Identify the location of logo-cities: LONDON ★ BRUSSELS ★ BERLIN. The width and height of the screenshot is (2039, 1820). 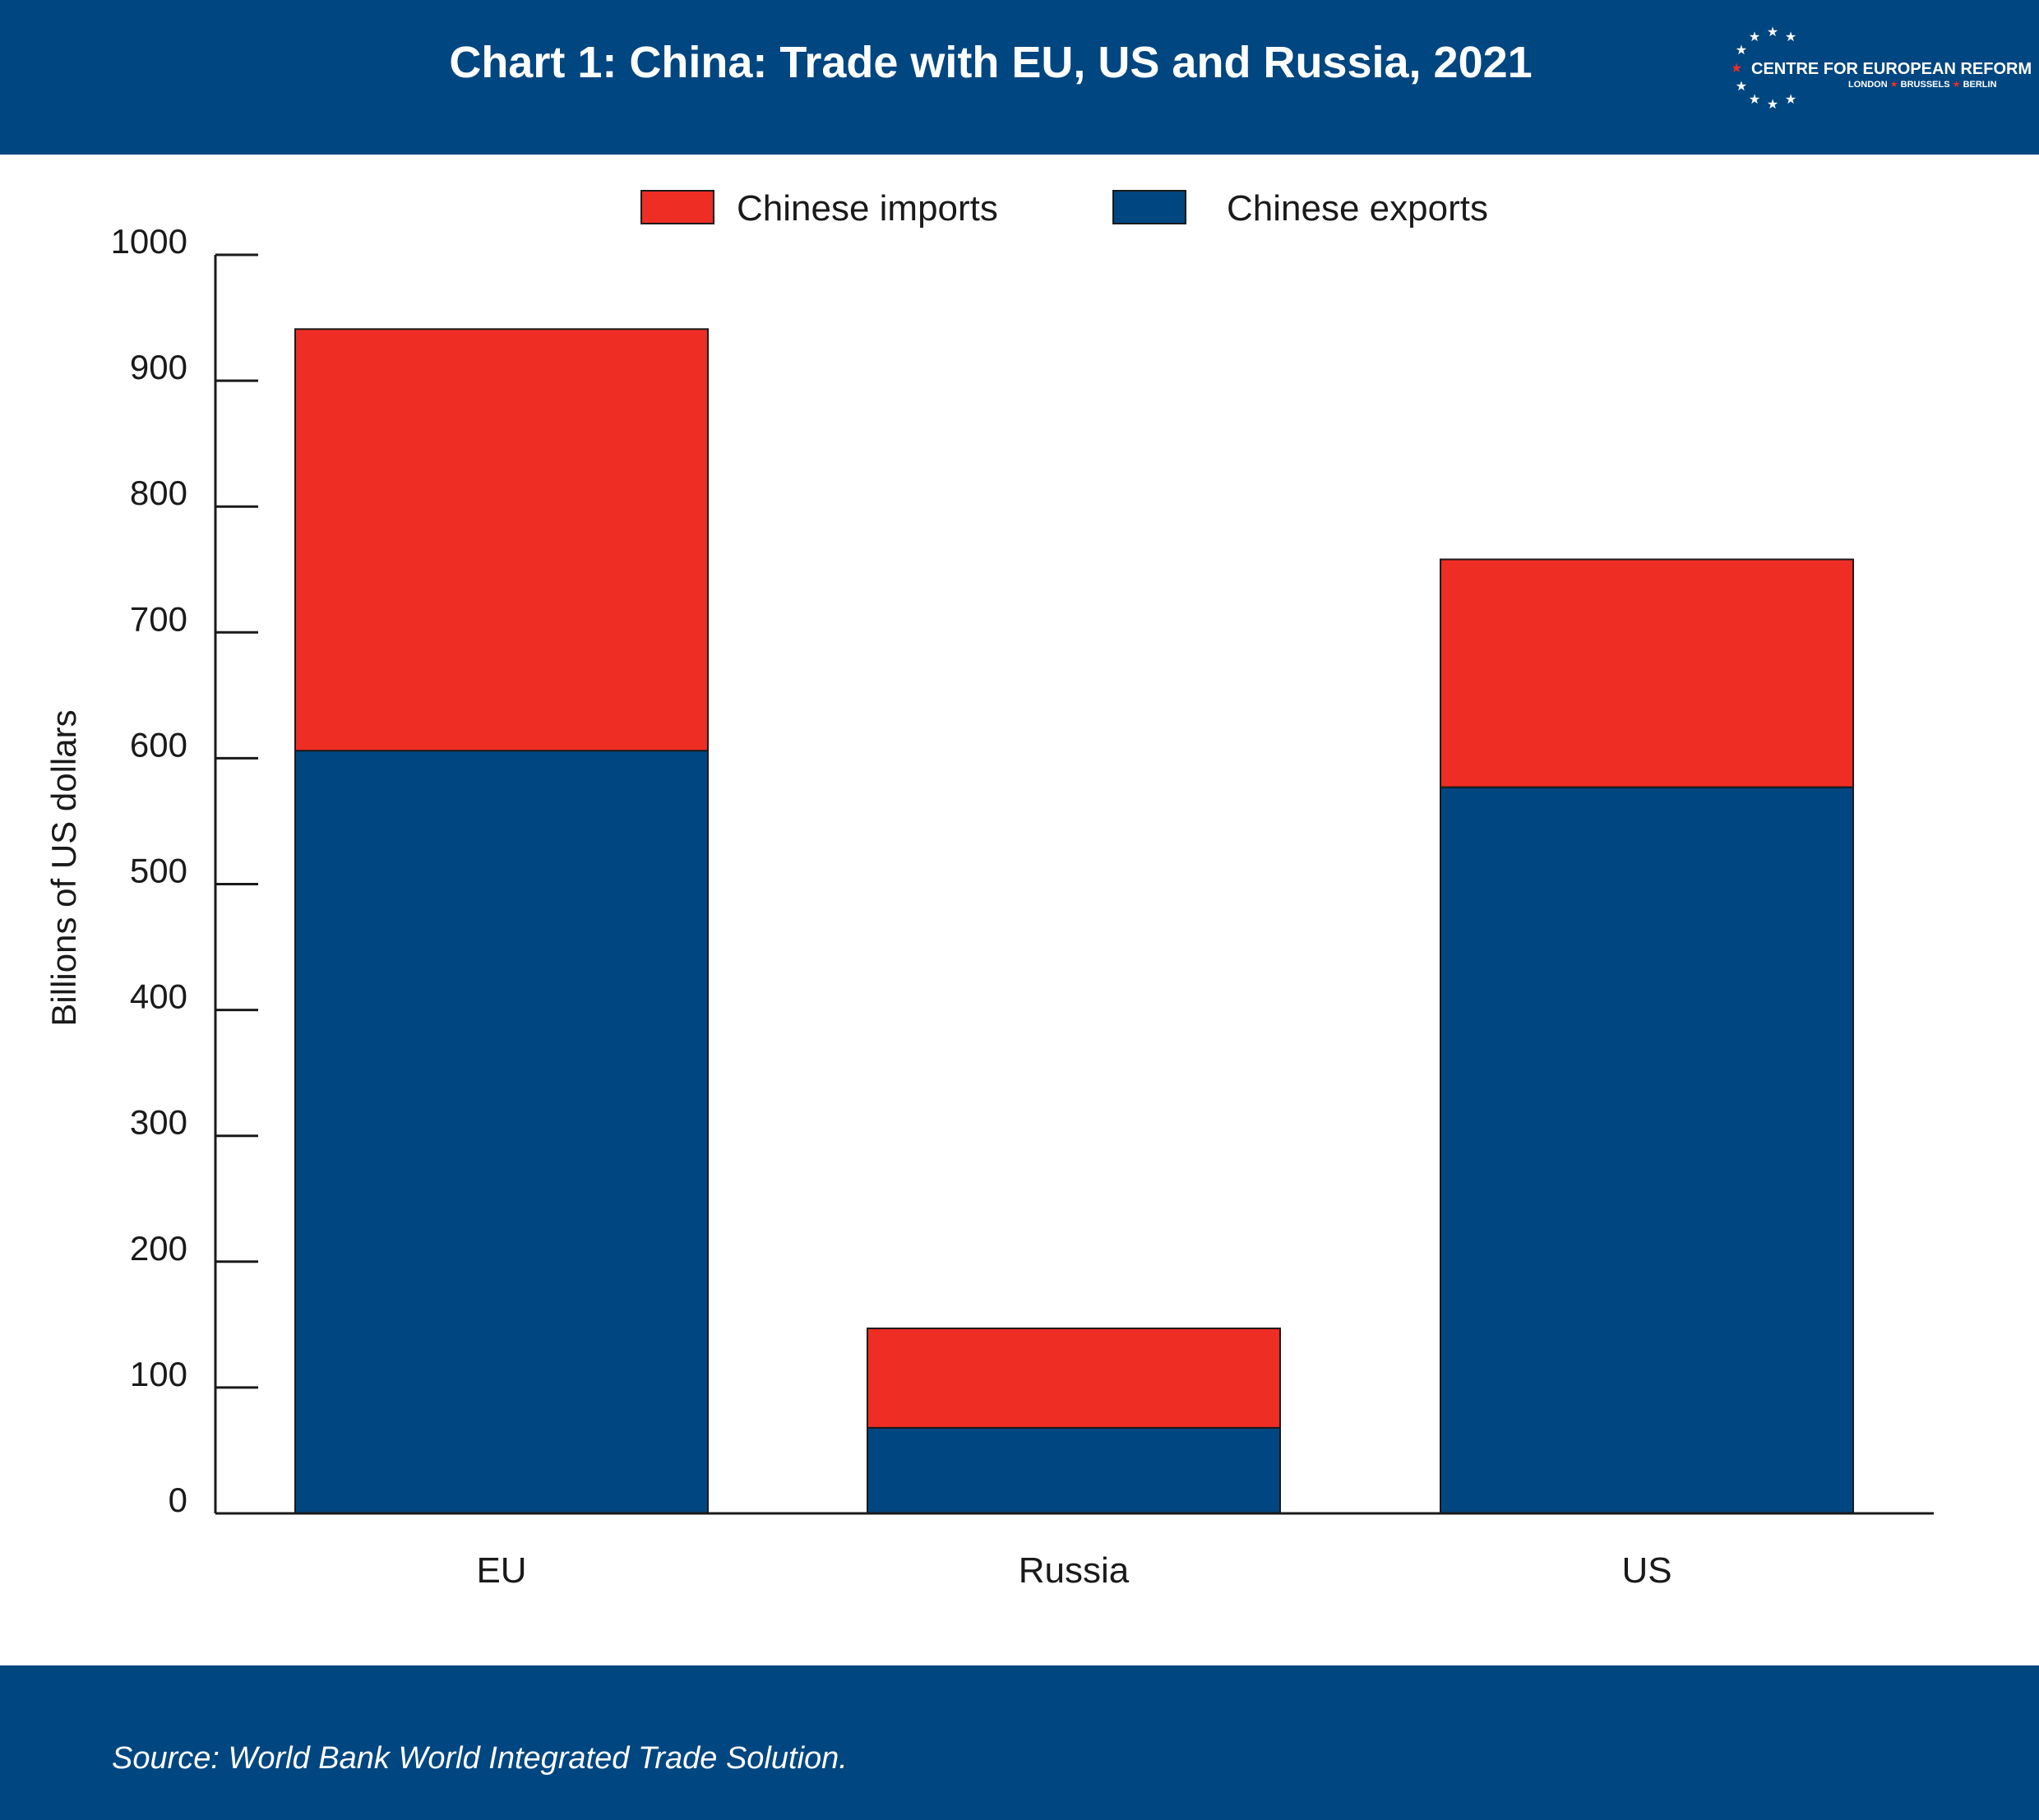
(1922, 84).